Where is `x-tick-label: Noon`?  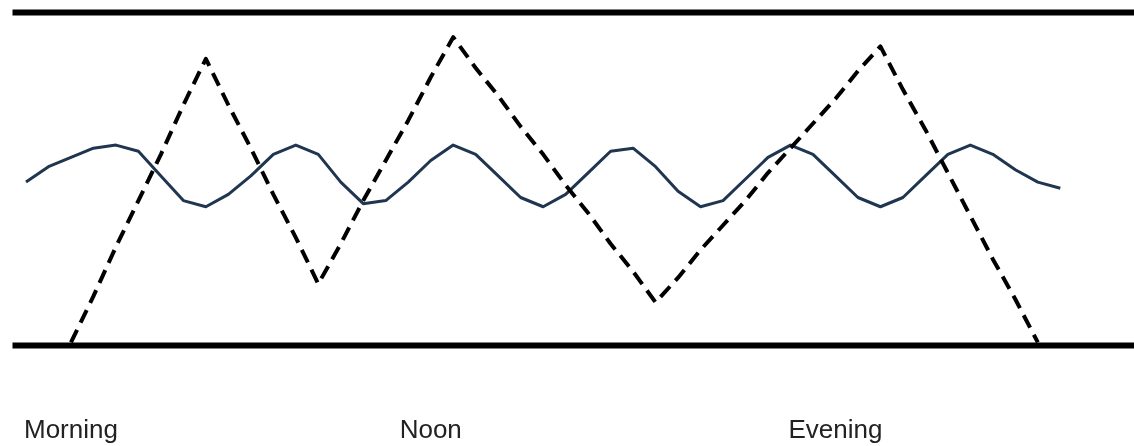
x-tick-label: Noon is located at coordinates (430, 428).